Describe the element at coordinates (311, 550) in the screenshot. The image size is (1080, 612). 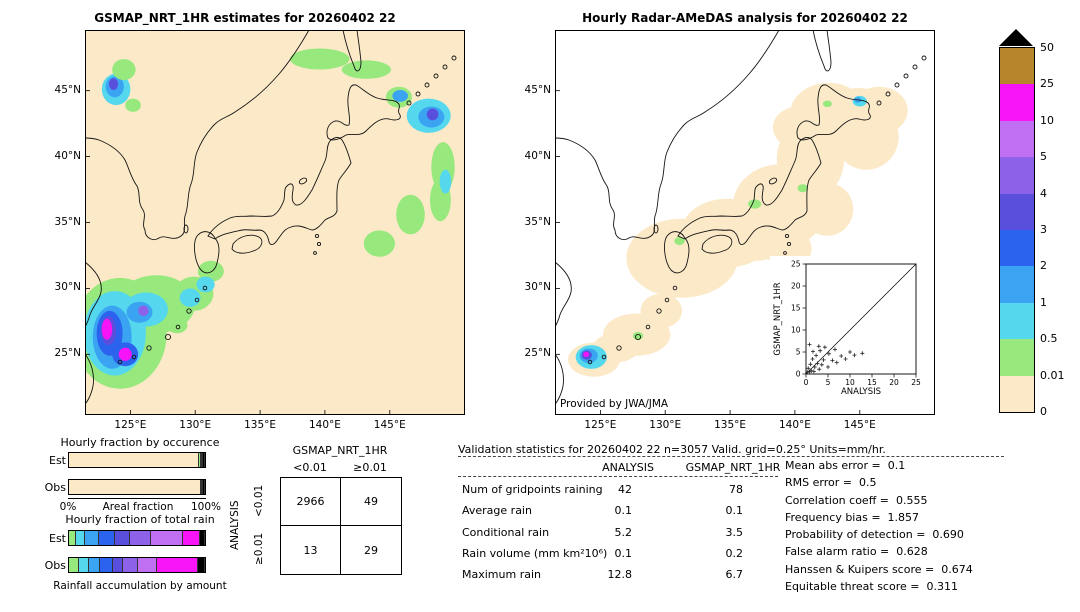
I see `contingency-cell-10: 13` at that location.